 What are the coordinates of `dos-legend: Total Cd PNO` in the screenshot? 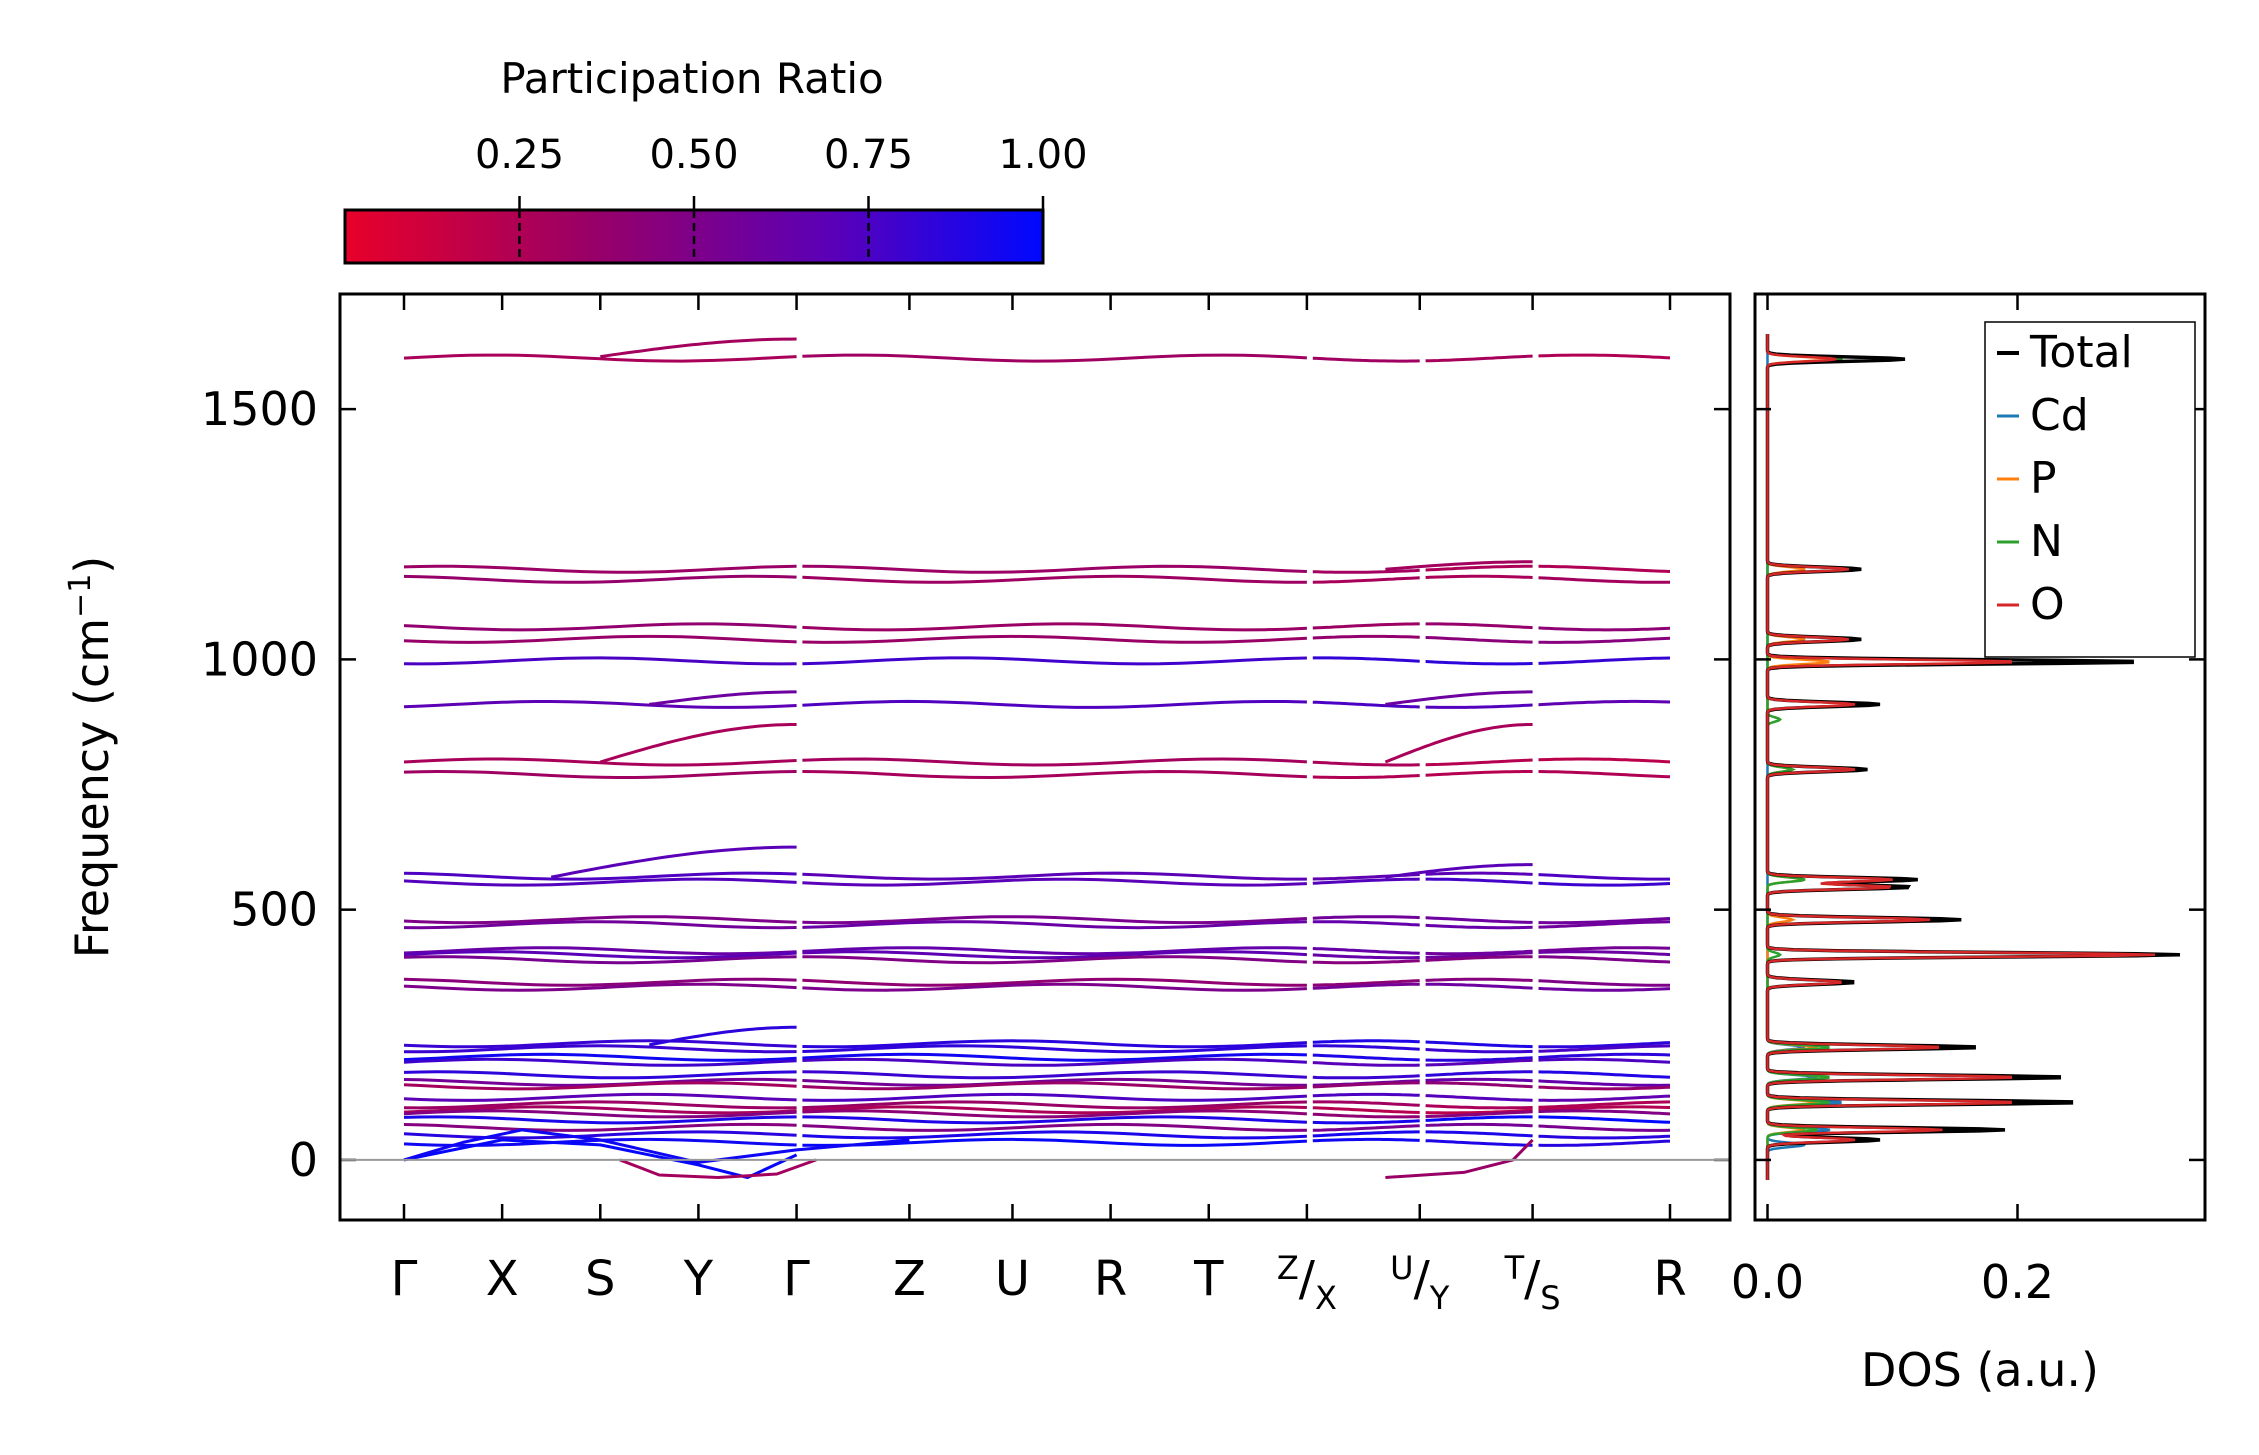 It's located at (2090, 489).